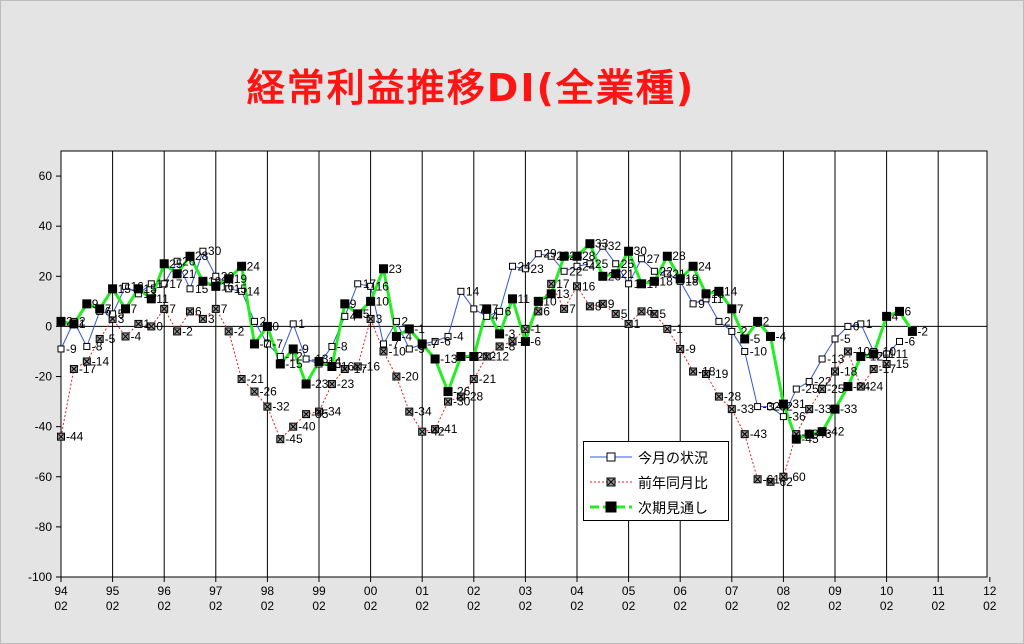 The width and height of the screenshot is (1024, 644). Describe the element at coordinates (681, 591) in the screenshot. I see `x-tick-label-year: 06` at that location.